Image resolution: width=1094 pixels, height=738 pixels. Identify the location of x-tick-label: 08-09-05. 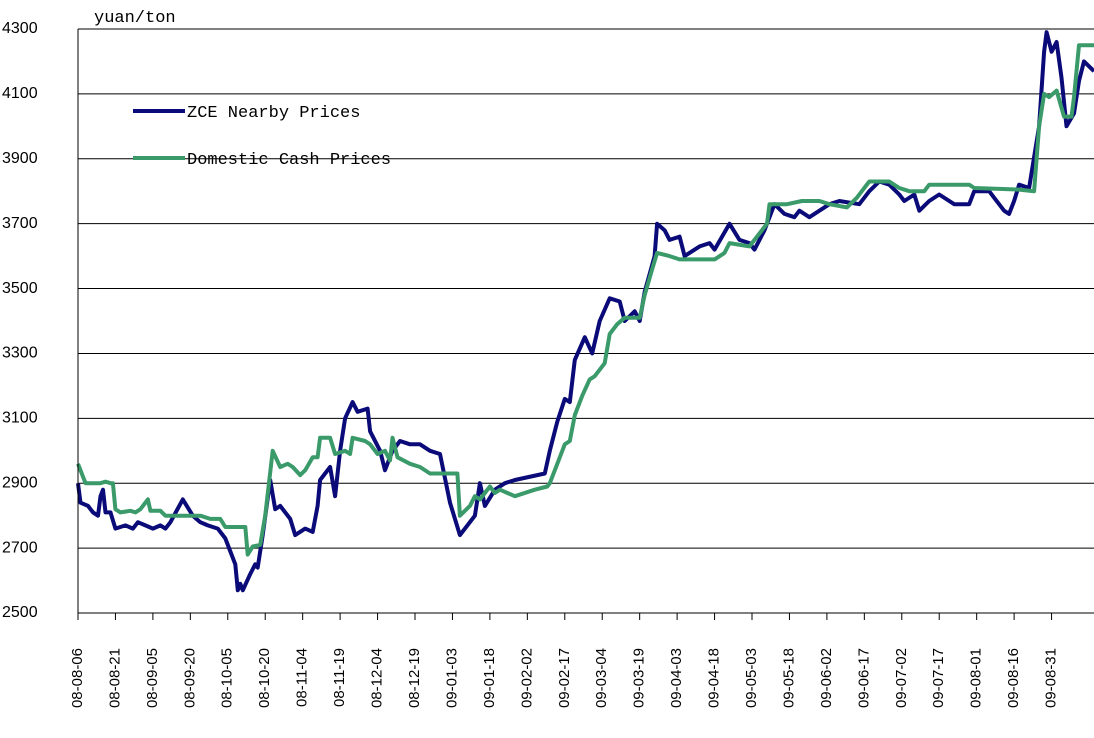
(152, 678).